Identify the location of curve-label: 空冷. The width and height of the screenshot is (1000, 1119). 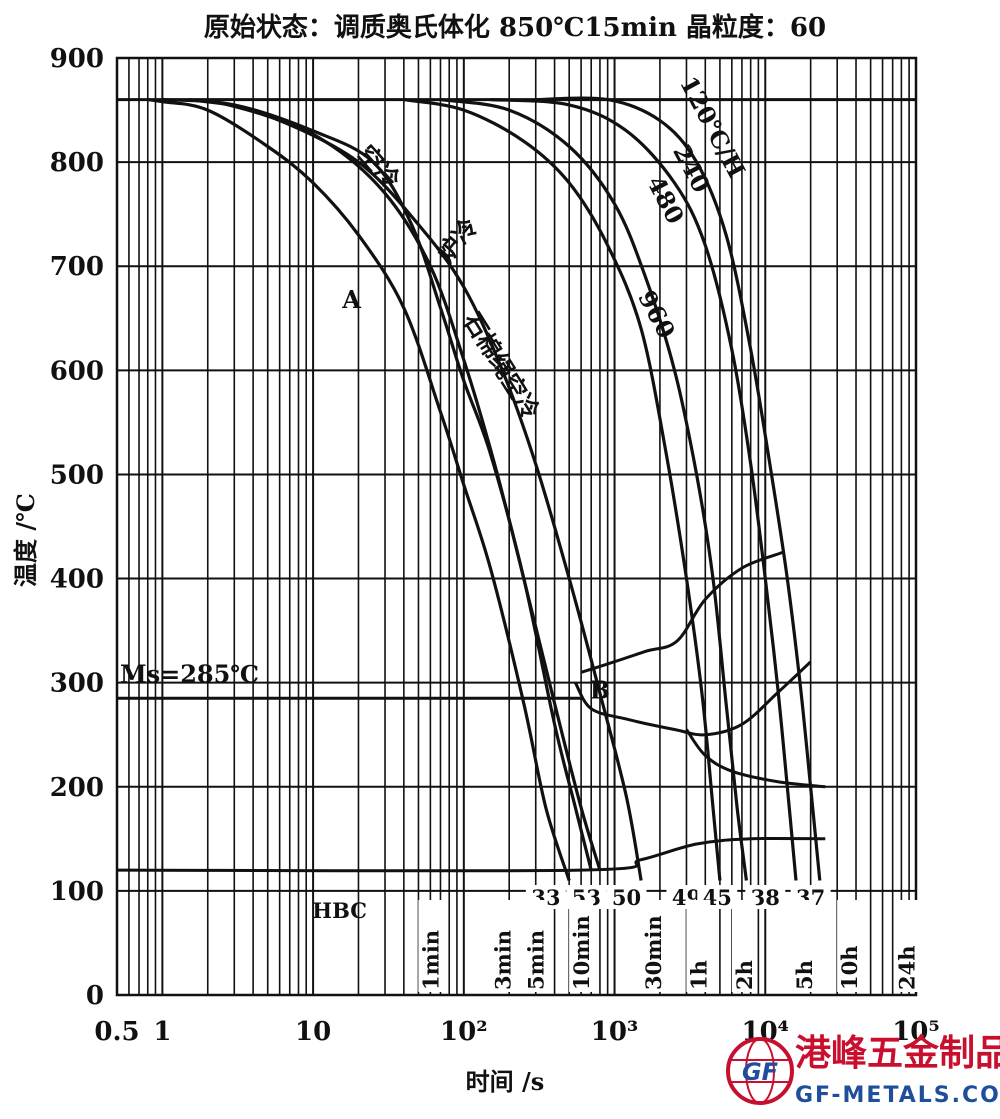
(380, 166).